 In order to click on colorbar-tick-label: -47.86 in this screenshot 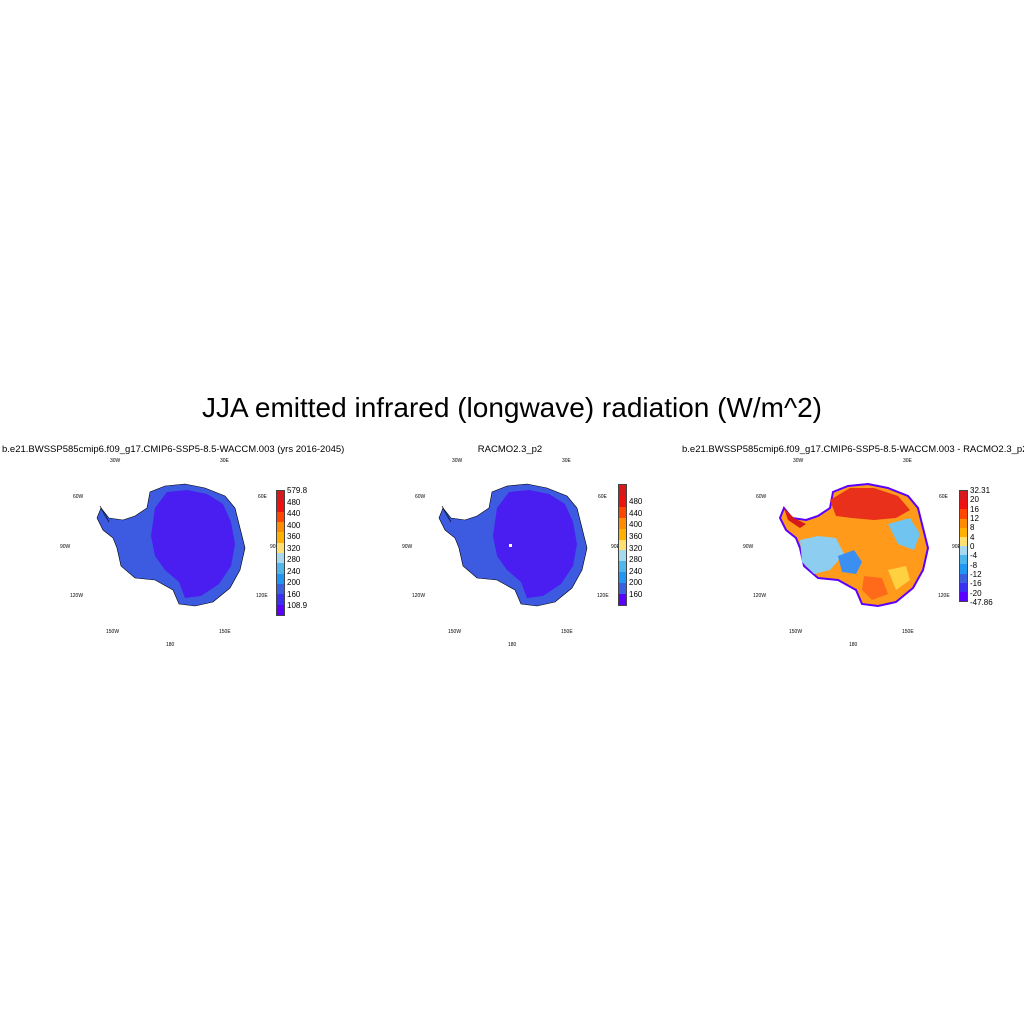, I will do `click(981, 602)`.